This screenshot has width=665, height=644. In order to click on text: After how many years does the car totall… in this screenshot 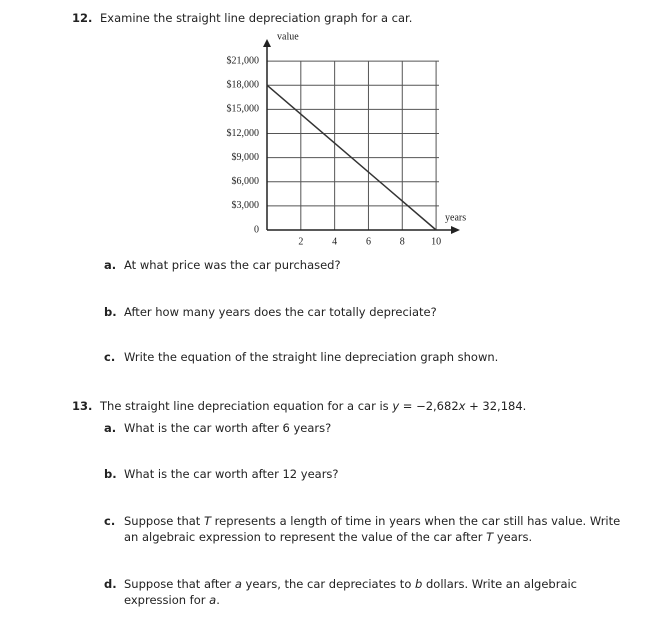, I will do `click(280, 312)`.